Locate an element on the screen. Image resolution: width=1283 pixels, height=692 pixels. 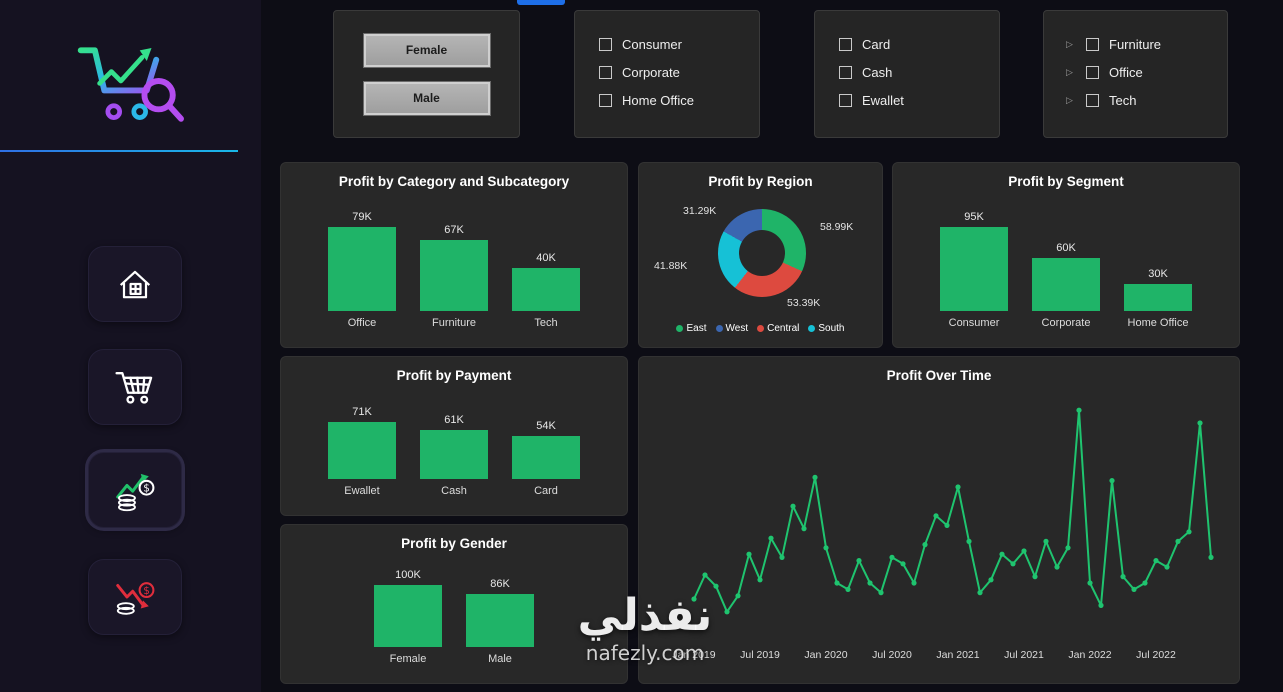
filter-option-tech: ▷ Tech is located at coordinates (1146, 100).